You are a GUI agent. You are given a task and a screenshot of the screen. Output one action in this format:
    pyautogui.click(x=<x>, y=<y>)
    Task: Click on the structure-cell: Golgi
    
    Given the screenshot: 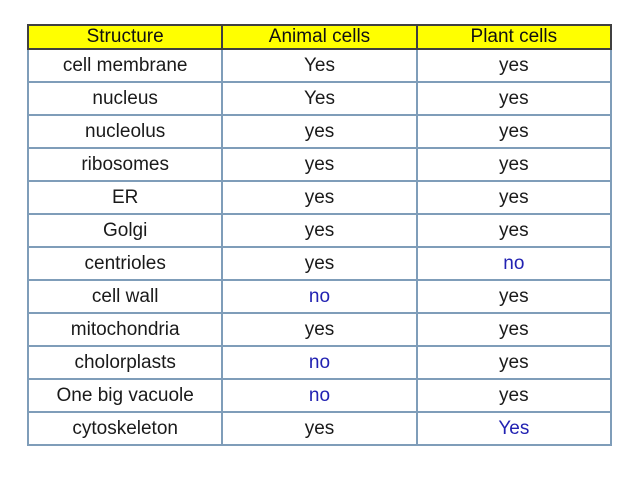 What is the action you would take?
    pyautogui.click(x=125, y=230)
    